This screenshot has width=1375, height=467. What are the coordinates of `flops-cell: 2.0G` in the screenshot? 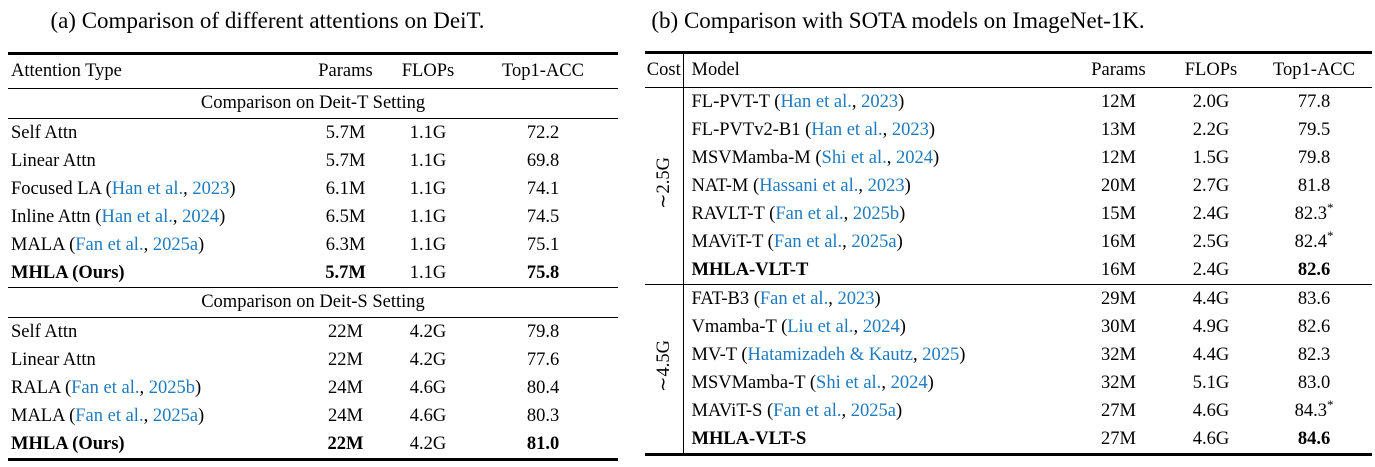 It's located at (1211, 101).